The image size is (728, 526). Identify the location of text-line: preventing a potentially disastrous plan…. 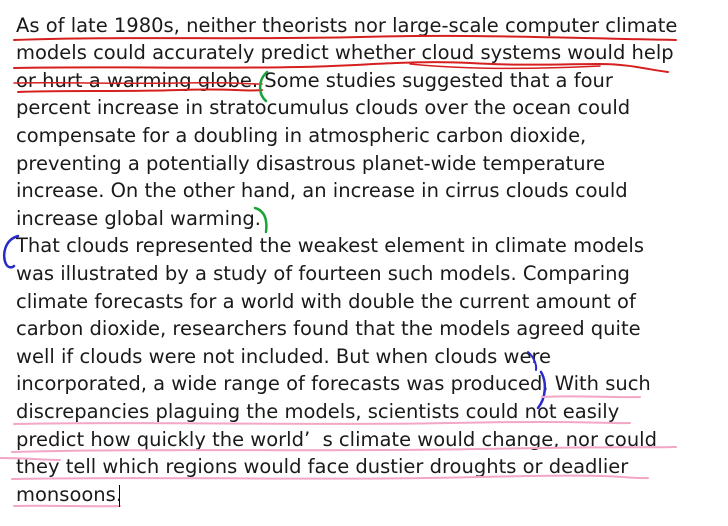
(311, 163).